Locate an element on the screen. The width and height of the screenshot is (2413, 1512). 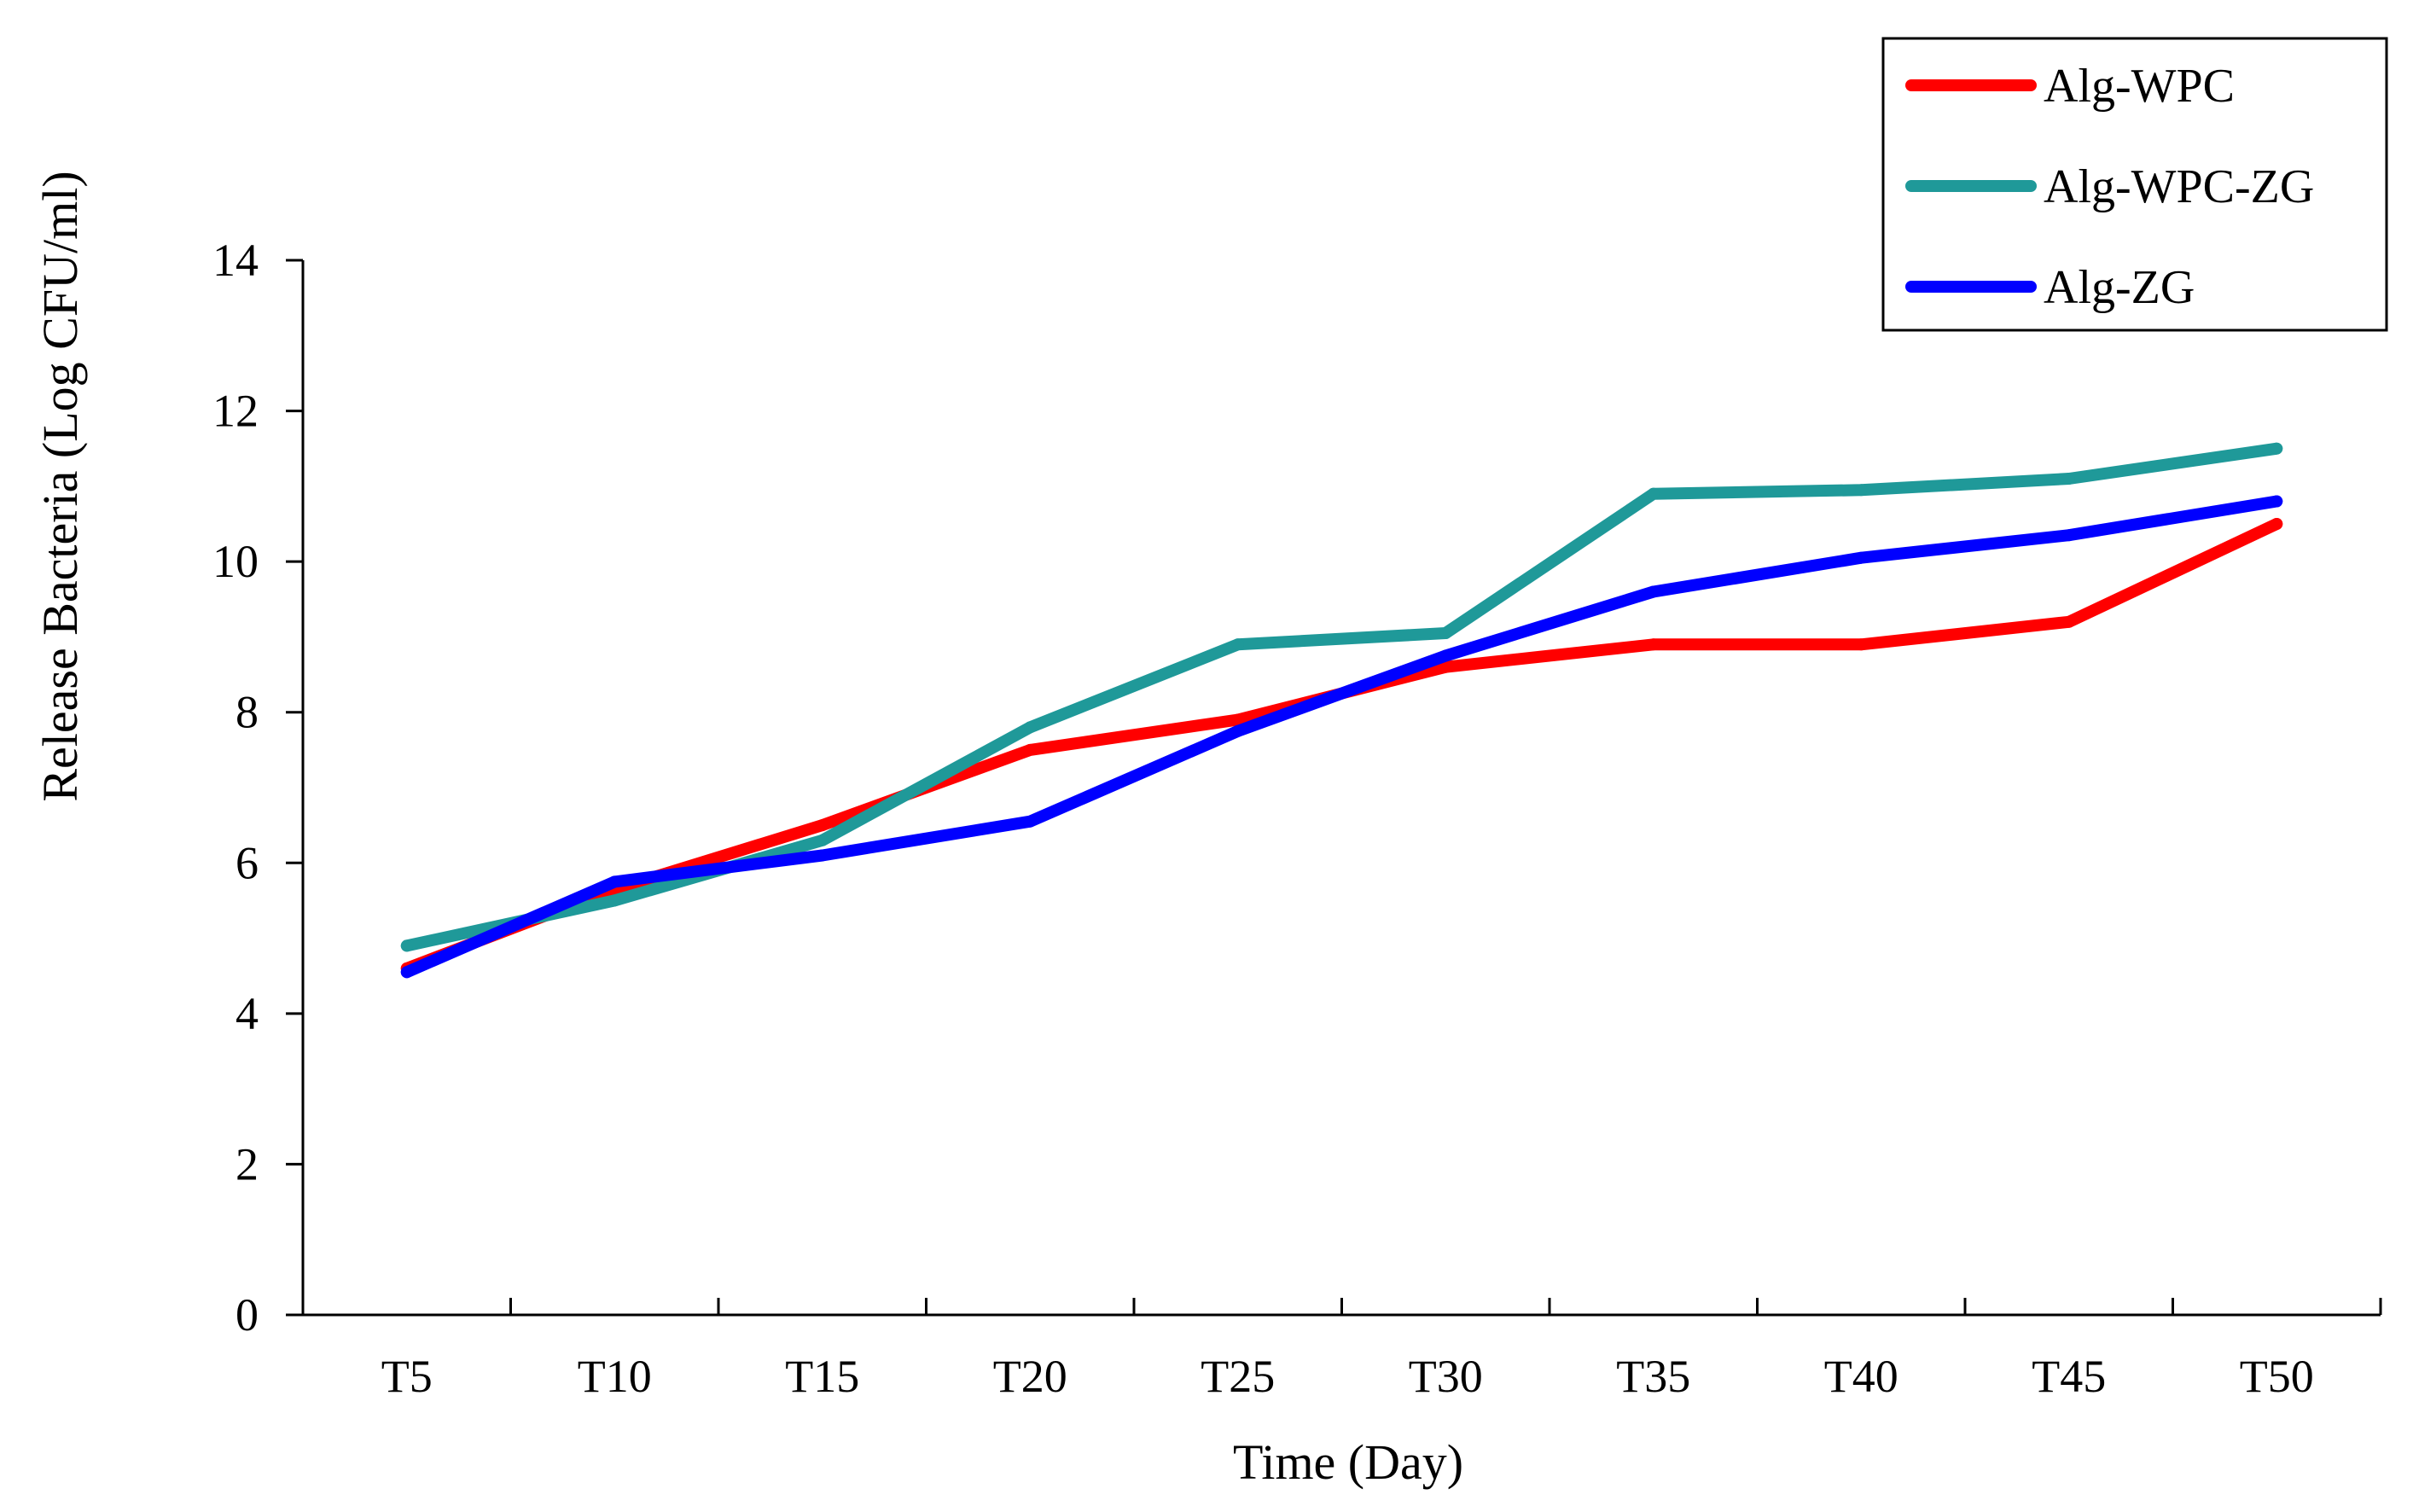
x-tick-label: T10 is located at coordinates (615, 1376).